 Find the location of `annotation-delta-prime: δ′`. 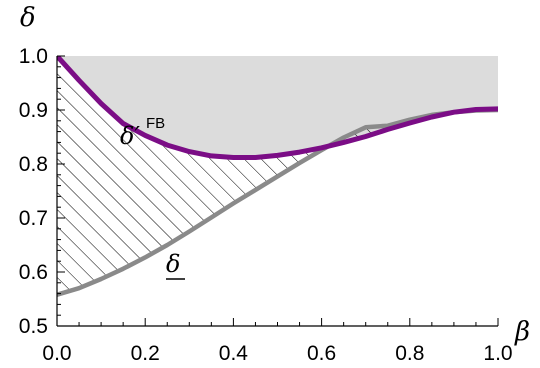

annotation-delta-prime: δ′ is located at coordinates (130, 136).